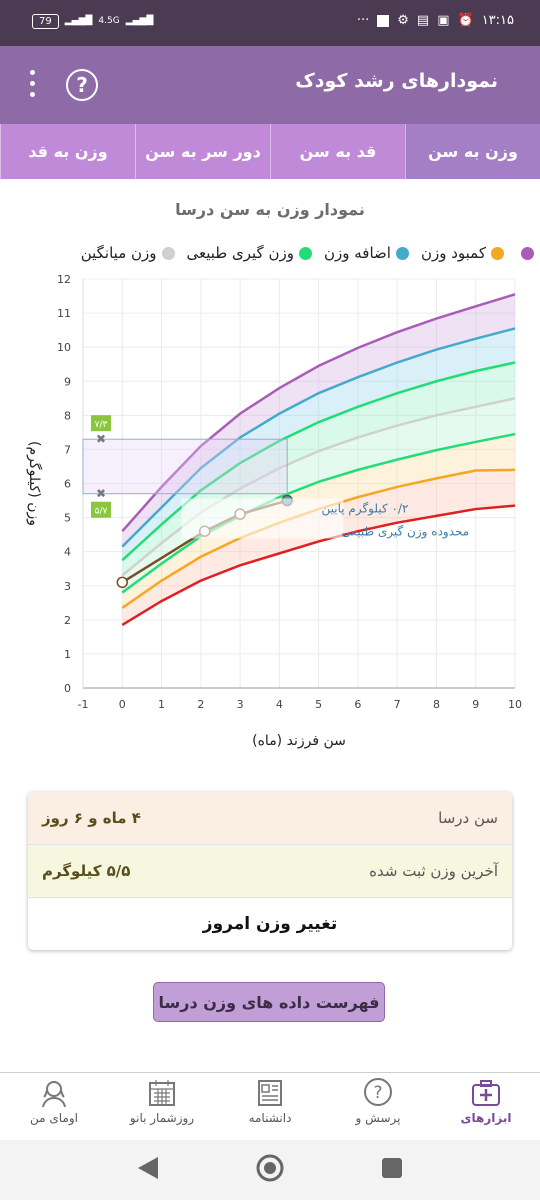  Describe the element at coordinates (34, 483) in the screenshot. I see `y-axis-label: وزن (کیلوگرم)` at that location.